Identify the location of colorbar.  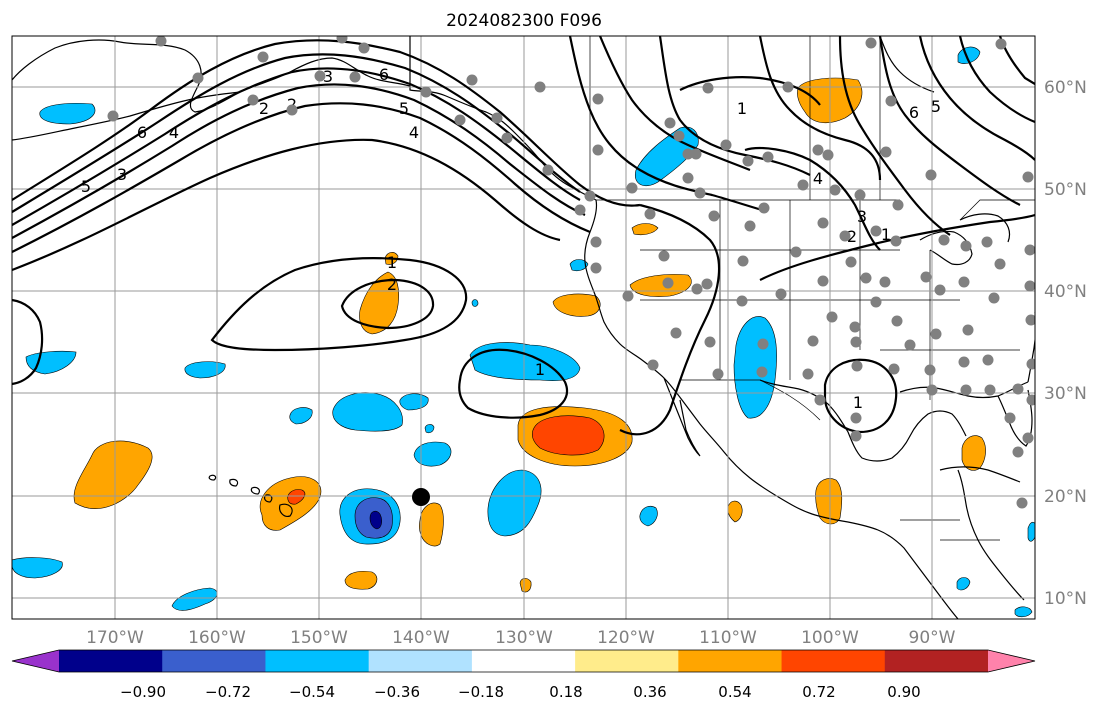
(523, 661).